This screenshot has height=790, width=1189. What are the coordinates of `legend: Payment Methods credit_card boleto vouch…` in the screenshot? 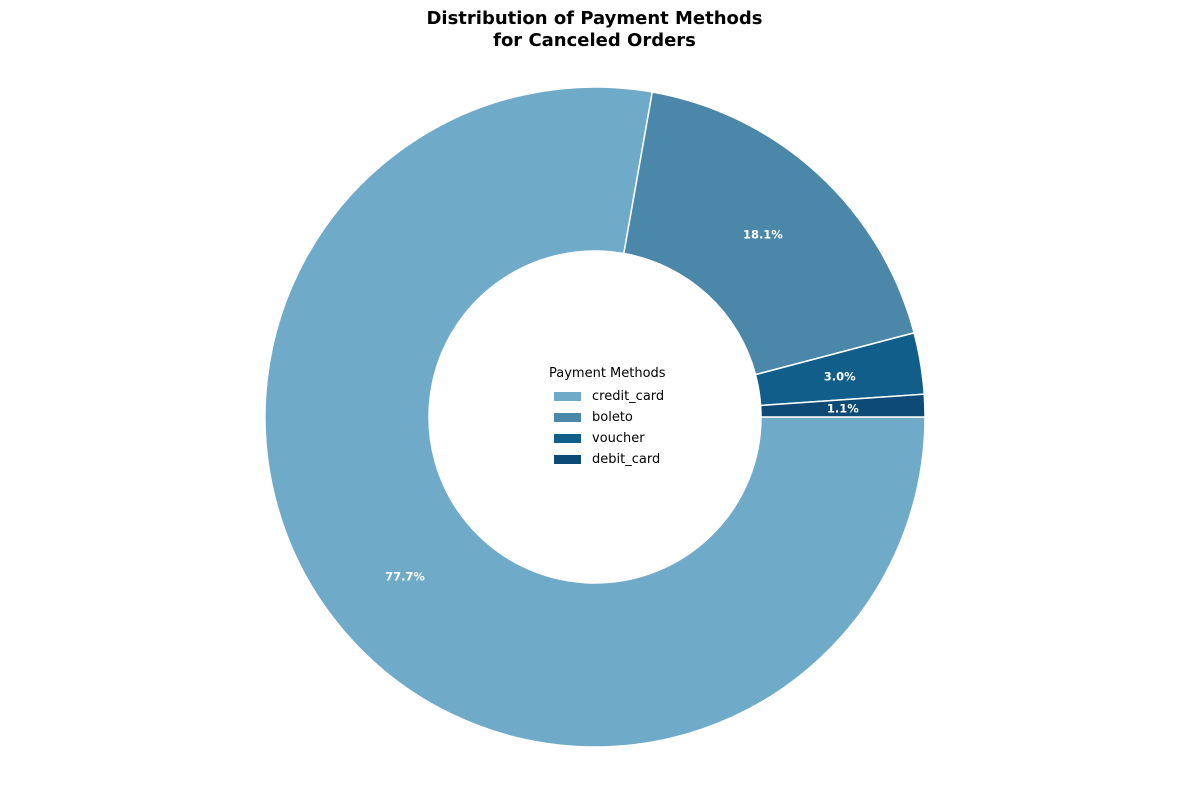 It's located at (607, 418).